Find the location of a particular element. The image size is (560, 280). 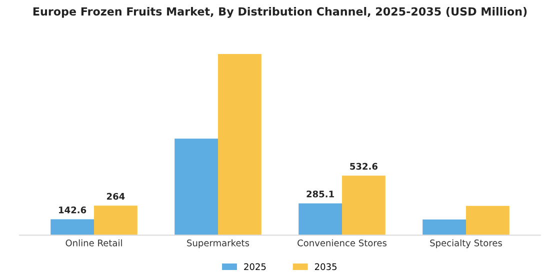

data-label: 285.1 is located at coordinates (320, 194).